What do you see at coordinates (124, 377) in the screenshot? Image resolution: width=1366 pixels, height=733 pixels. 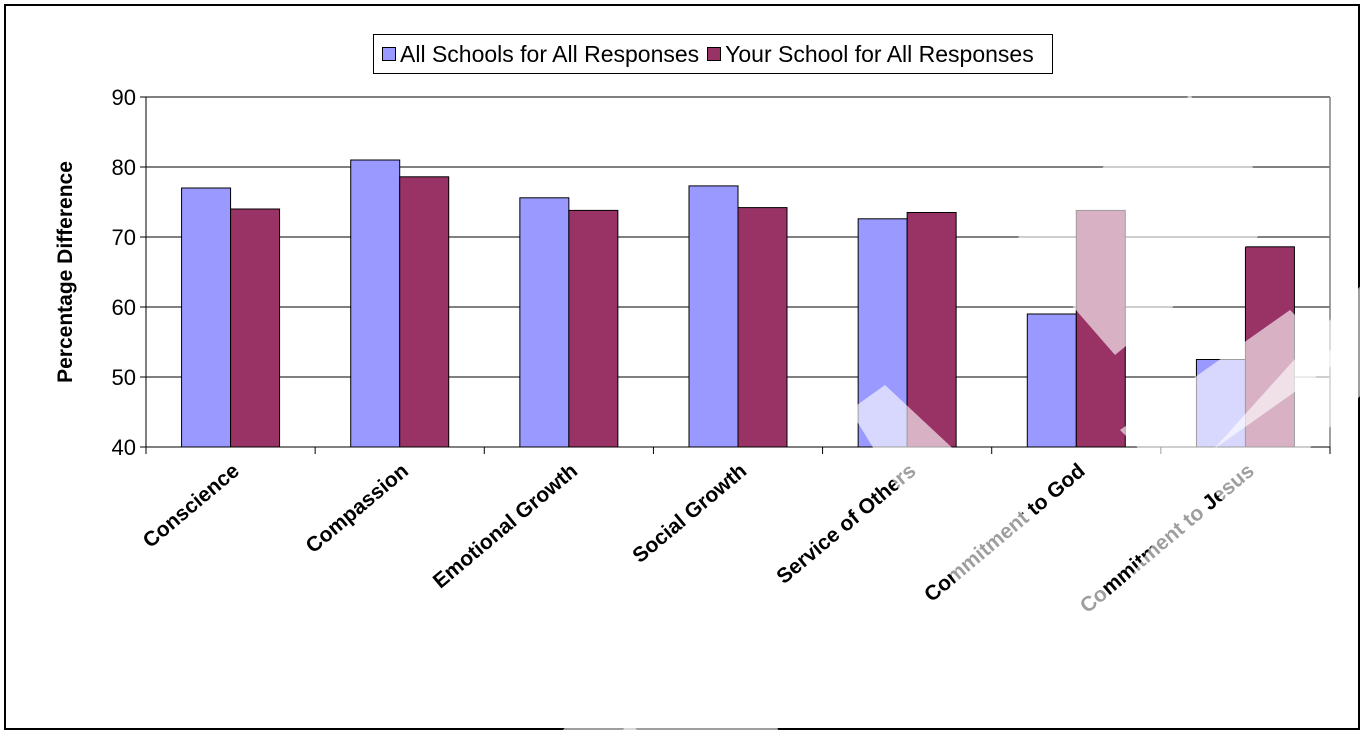 I see `y-tick-label: 50` at bounding box center [124, 377].